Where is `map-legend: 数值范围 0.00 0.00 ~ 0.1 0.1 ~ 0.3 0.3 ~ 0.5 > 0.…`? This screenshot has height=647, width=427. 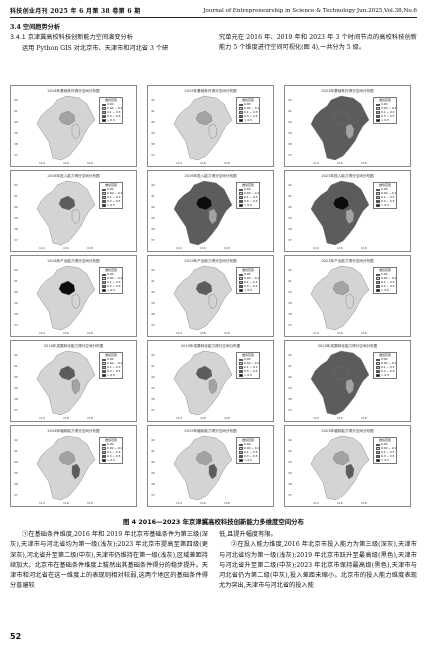 map-legend: 数值范围 0.00 0.00 ~ 0.1 0.1 ~ 0.3 0.3 ~ 0.5 > 0.… is located at coordinates (385, 111).